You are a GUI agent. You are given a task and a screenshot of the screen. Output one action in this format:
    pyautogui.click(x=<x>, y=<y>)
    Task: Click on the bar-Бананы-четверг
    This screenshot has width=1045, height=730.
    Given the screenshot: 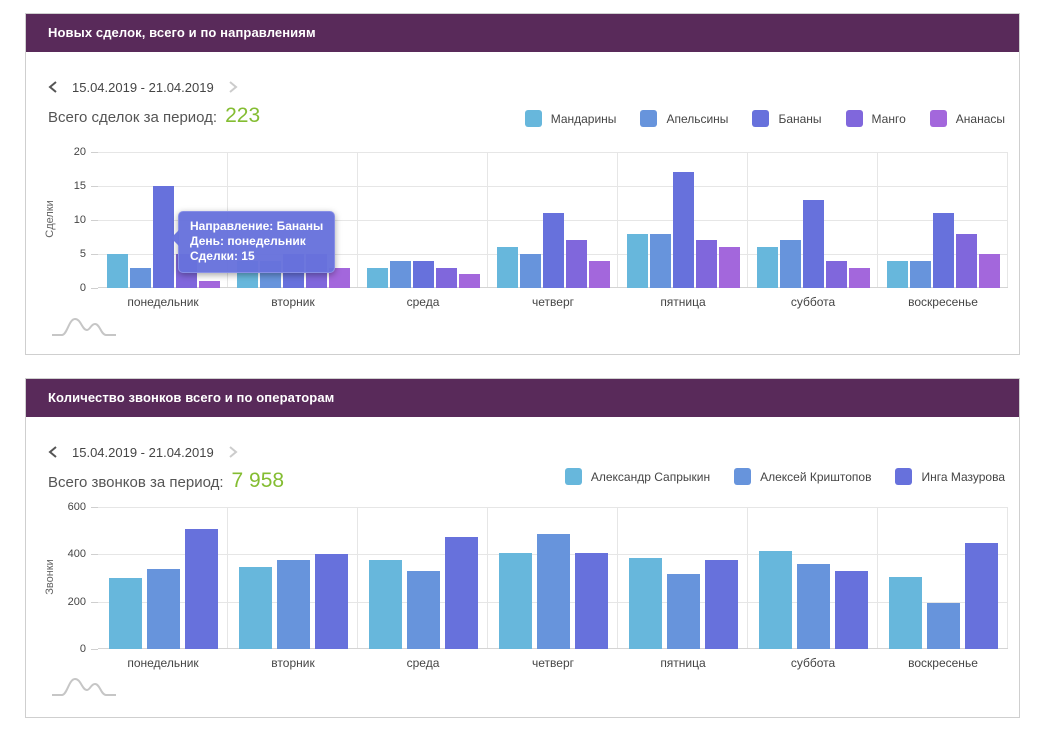 What is the action you would take?
    pyautogui.click(x=553, y=250)
    